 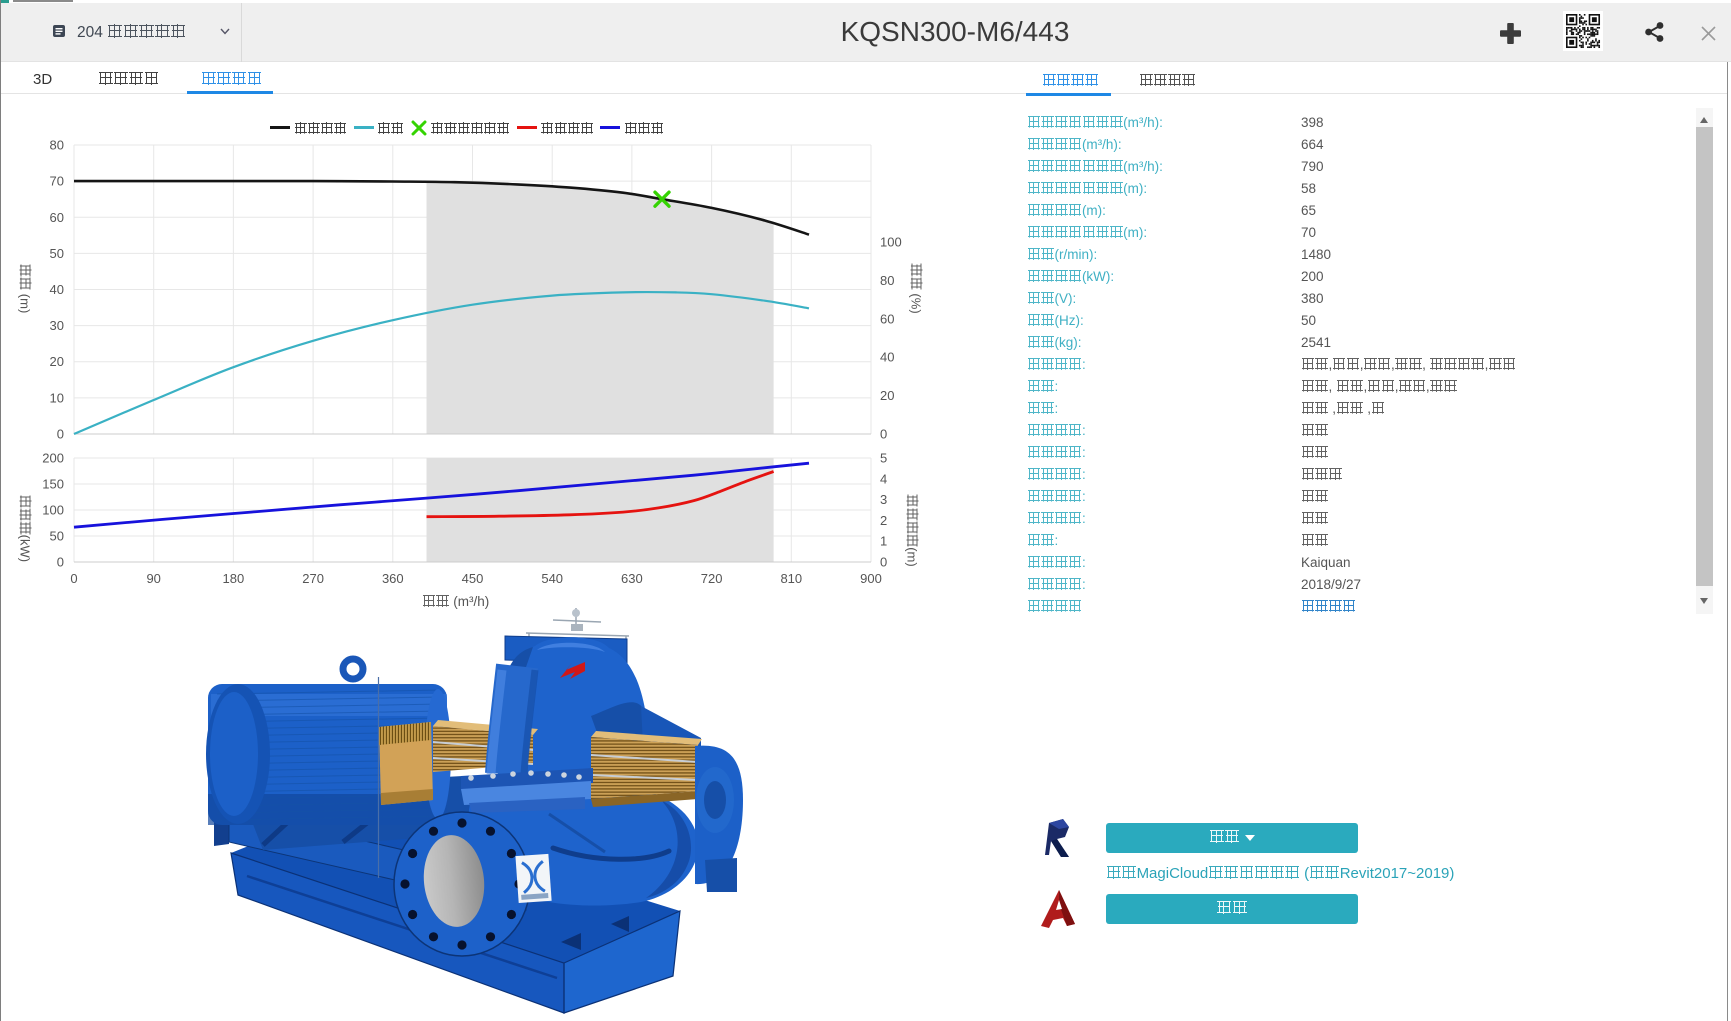 What do you see at coordinates (883, 499) in the screenshot?
I see `svg-text: 3` at bounding box center [883, 499].